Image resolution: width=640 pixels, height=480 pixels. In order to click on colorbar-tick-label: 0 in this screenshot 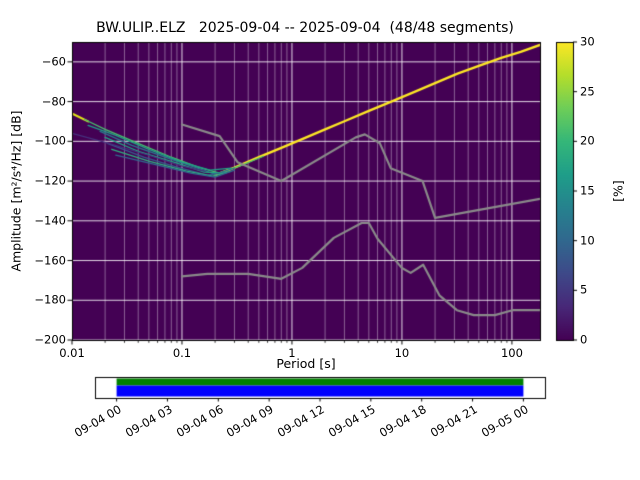, I will do `click(584, 339)`.